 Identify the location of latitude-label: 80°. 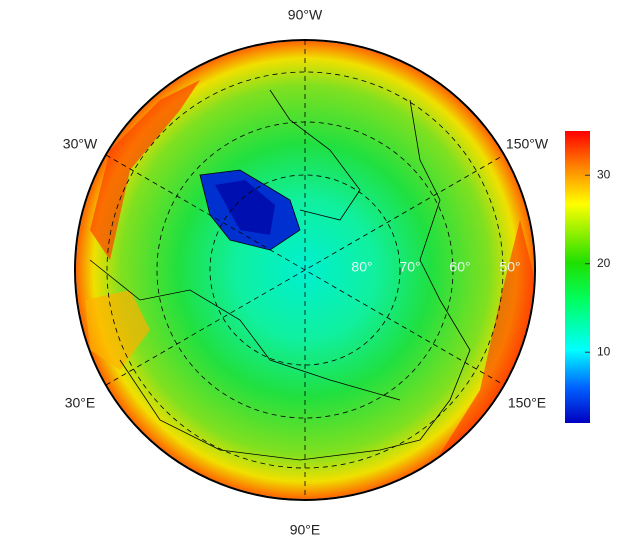
(361, 267).